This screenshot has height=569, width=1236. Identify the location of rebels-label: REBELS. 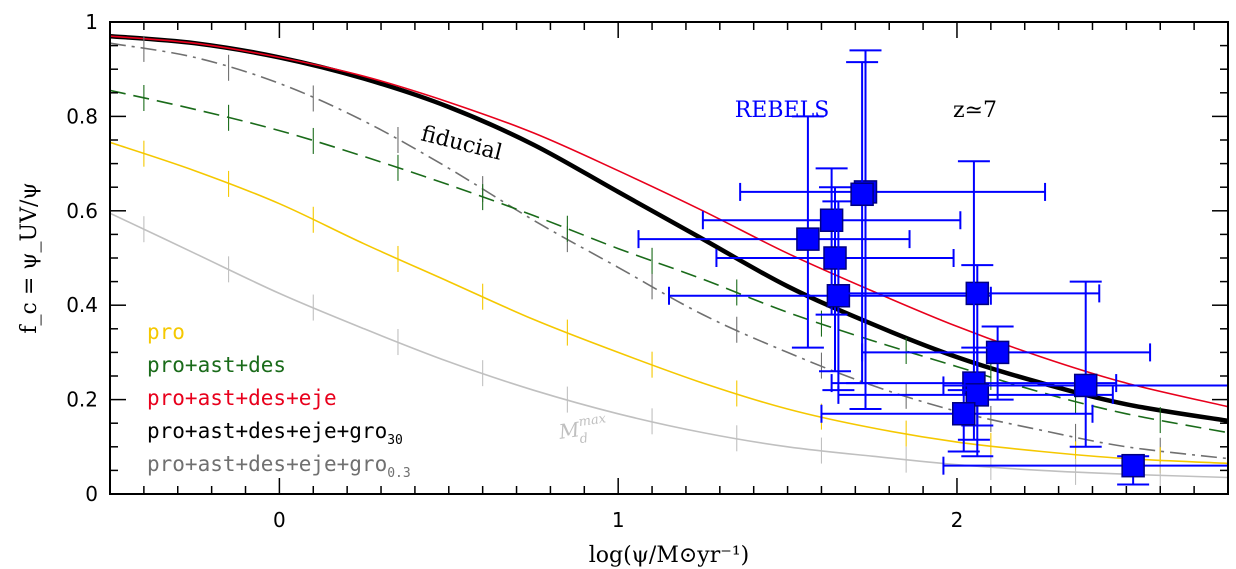
(782, 110).